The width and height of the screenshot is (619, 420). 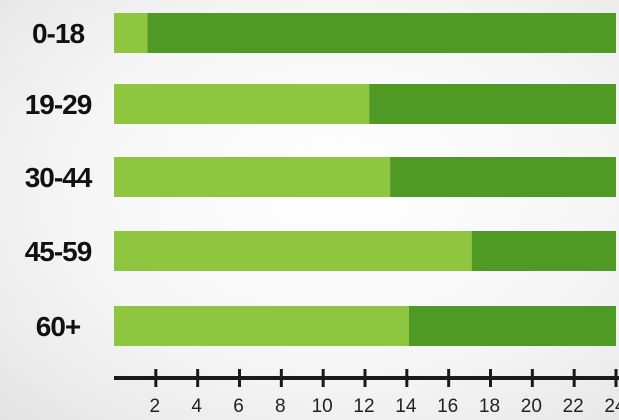 I want to click on category-label-19-29: 19-29, so click(x=58, y=104).